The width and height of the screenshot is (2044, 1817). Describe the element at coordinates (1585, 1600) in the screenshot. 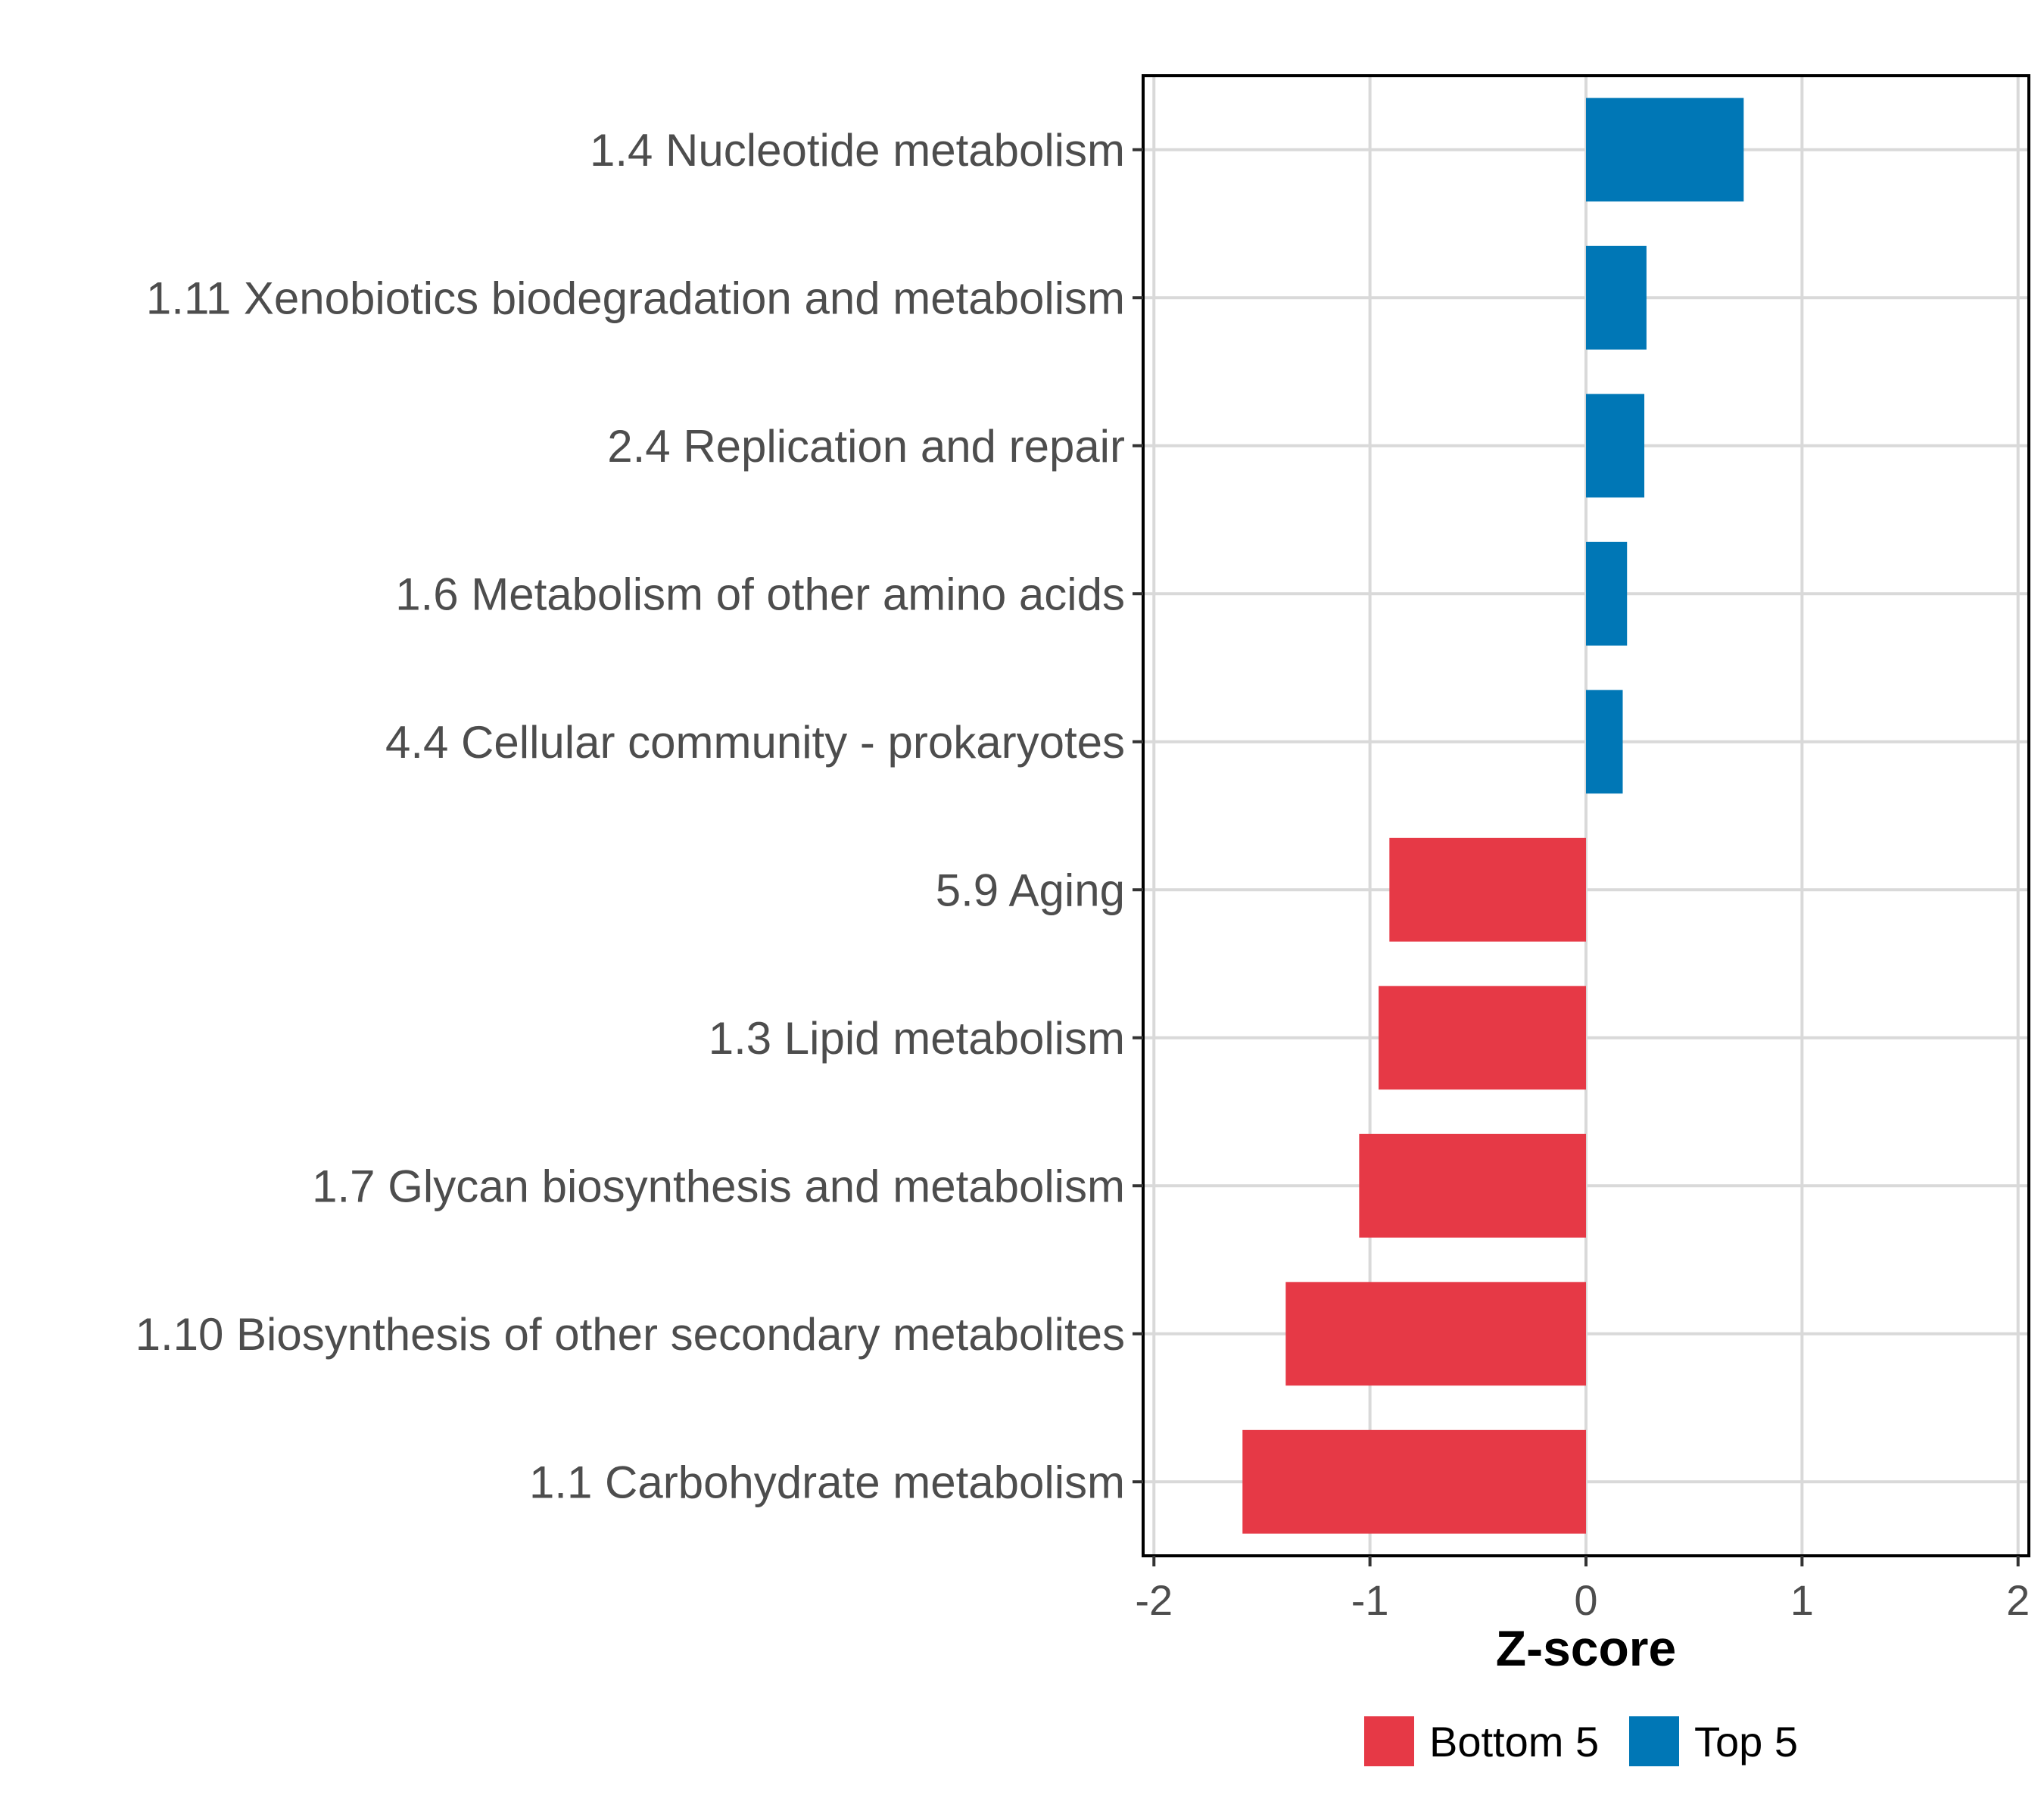

I see `x-tick-label: 0` at that location.